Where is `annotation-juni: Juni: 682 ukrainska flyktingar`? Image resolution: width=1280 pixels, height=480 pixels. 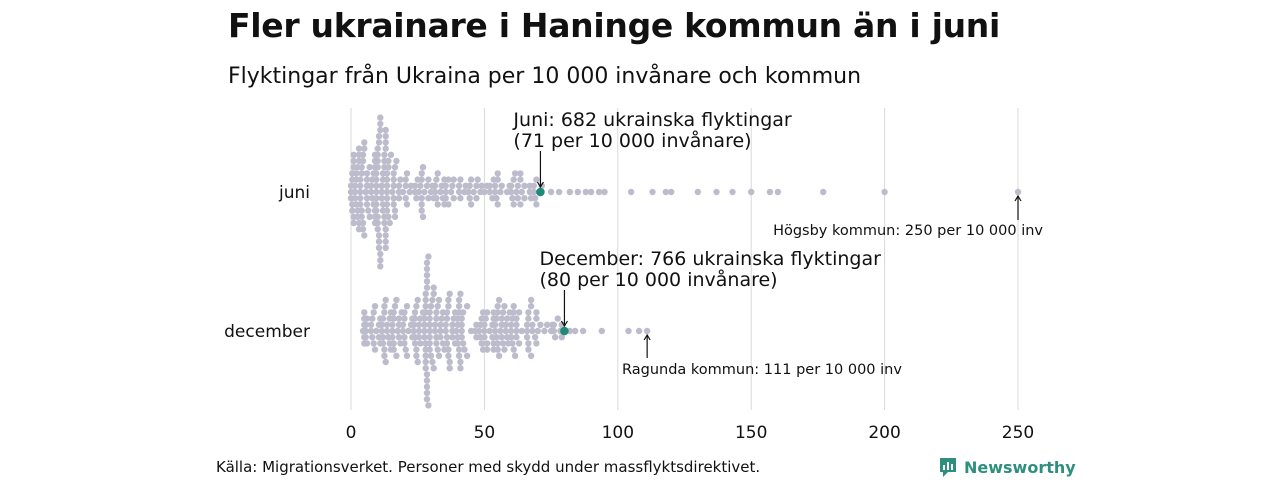
annotation-juni: Juni: 682 ukrainska flyktingar is located at coordinates (651, 120).